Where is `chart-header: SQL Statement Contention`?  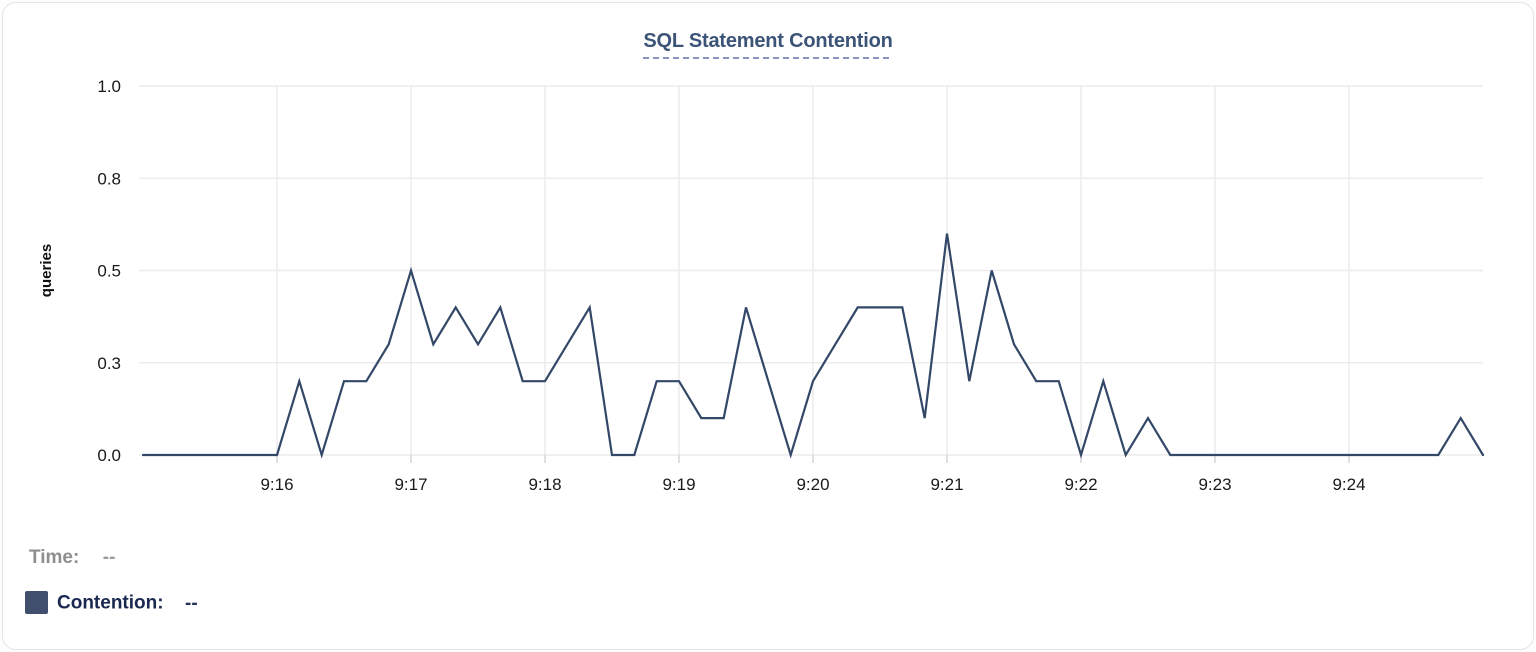
chart-header: SQL Statement Contention is located at coordinates (768, 44).